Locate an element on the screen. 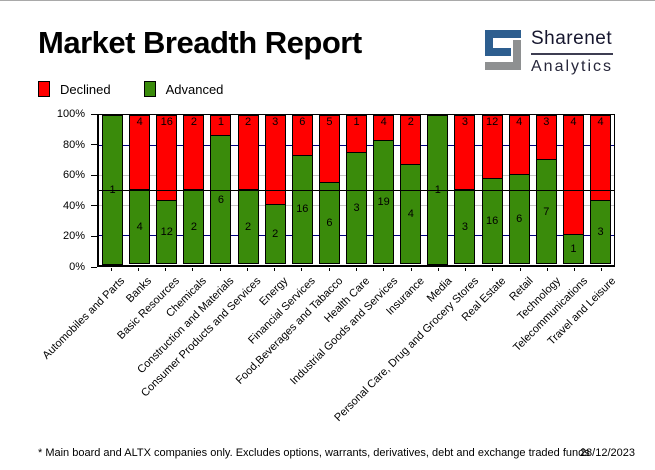  advanced-value-label: 1 is located at coordinates (573, 249).